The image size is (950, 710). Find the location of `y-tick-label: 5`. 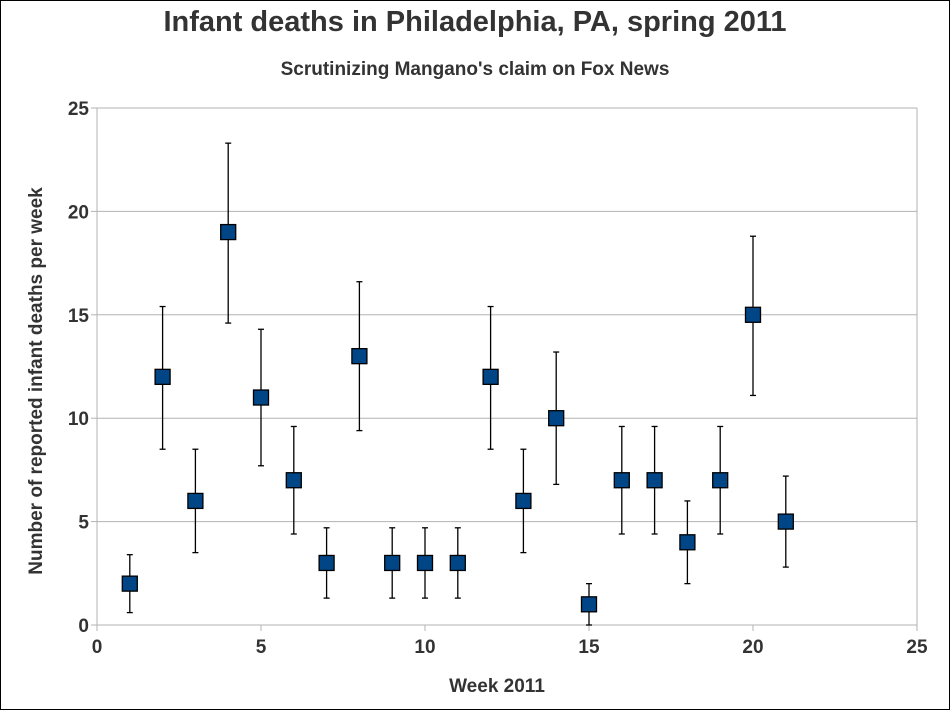

y-tick-label: 5 is located at coordinates (83, 523).